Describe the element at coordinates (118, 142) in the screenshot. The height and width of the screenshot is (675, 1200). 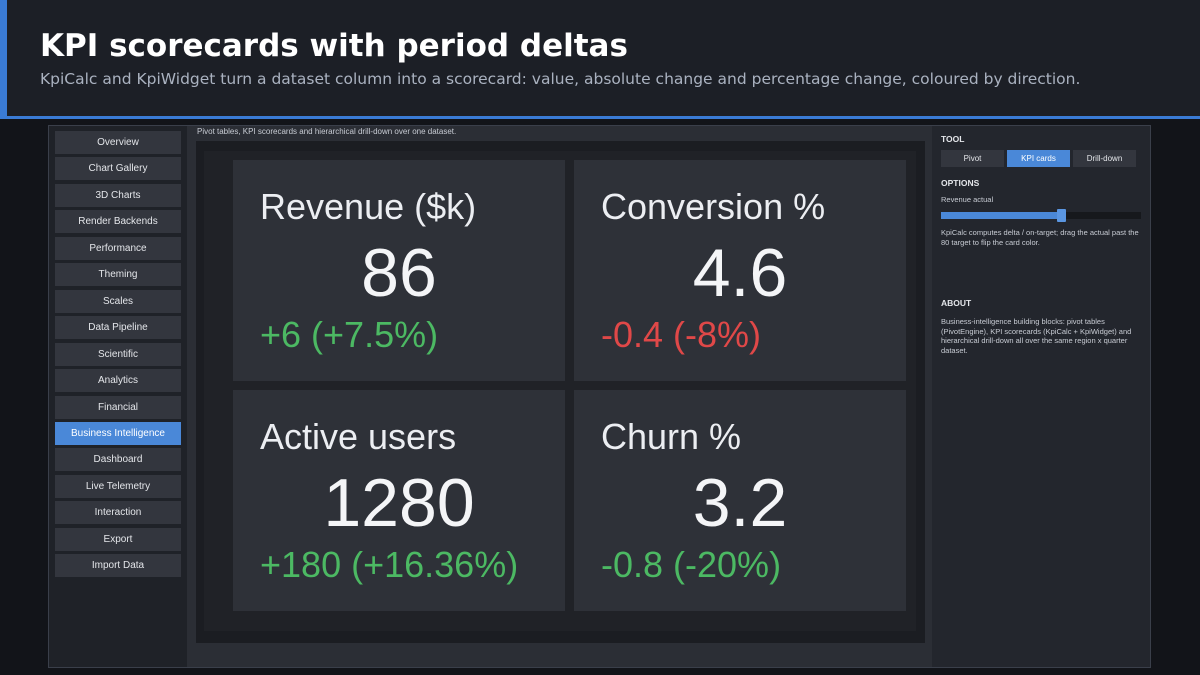
I see `nav-item-overview: Overview` at that location.